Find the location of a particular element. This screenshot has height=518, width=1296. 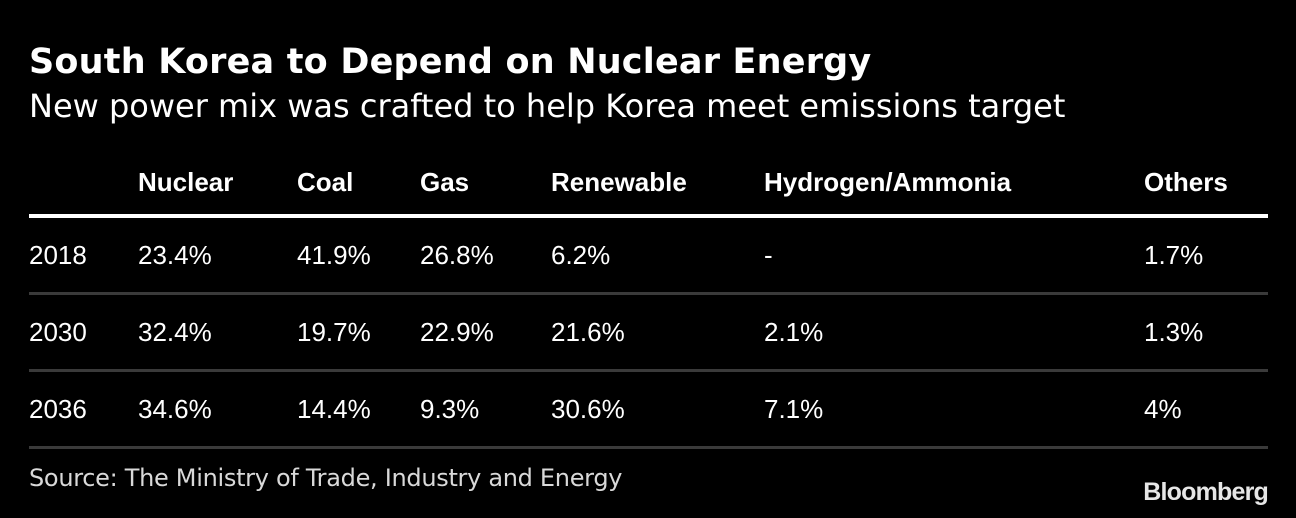

gas-cell: 26.8% is located at coordinates (457, 254).